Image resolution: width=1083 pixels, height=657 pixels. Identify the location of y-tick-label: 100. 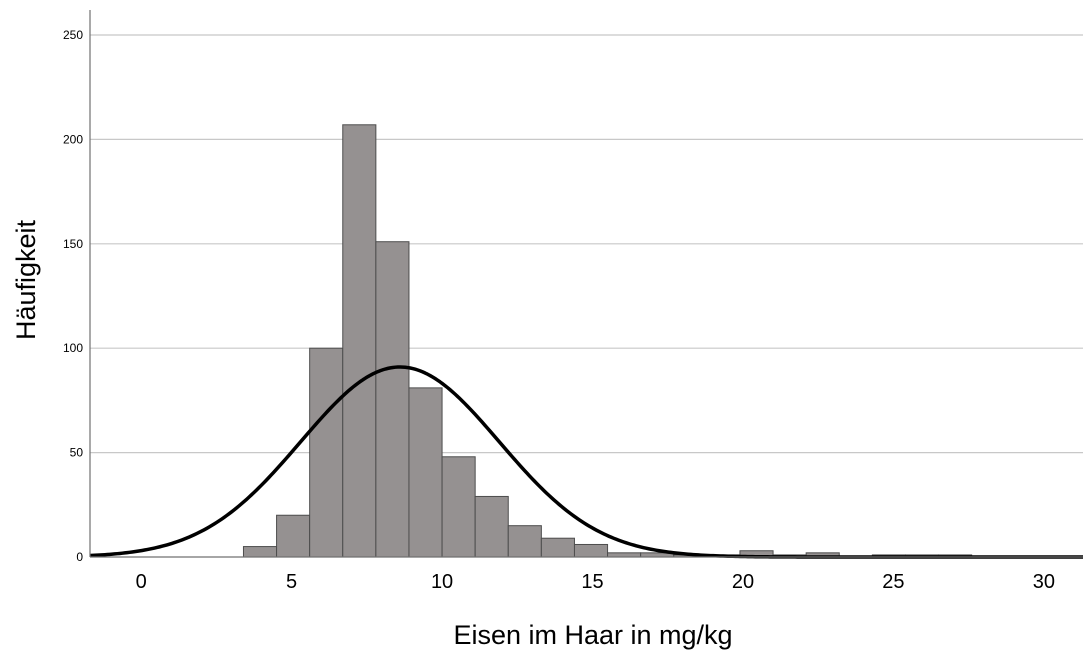
(73, 348).